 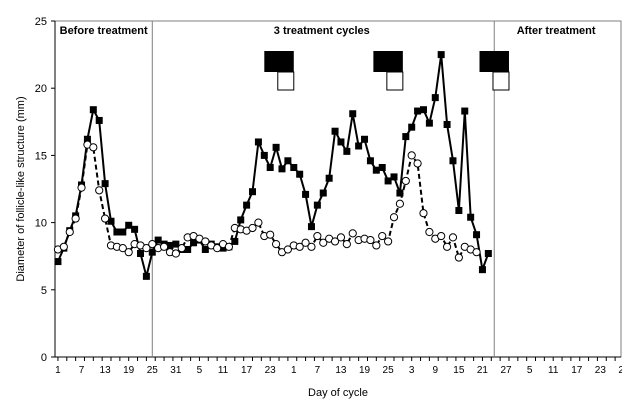 I want to click on x-tick-label: 15, so click(x=459, y=370).